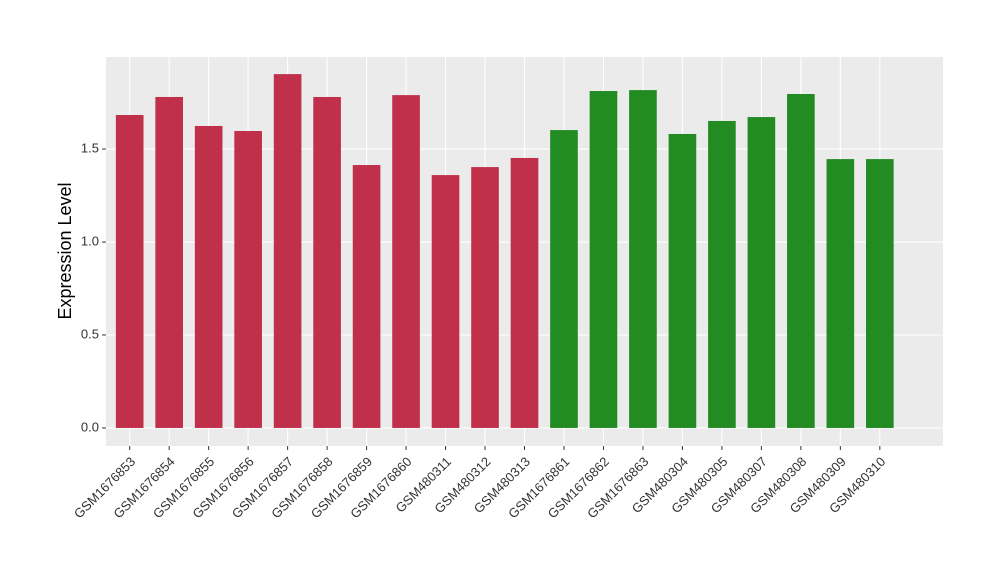  I want to click on y-tick-label: 0.0, so click(90, 426).